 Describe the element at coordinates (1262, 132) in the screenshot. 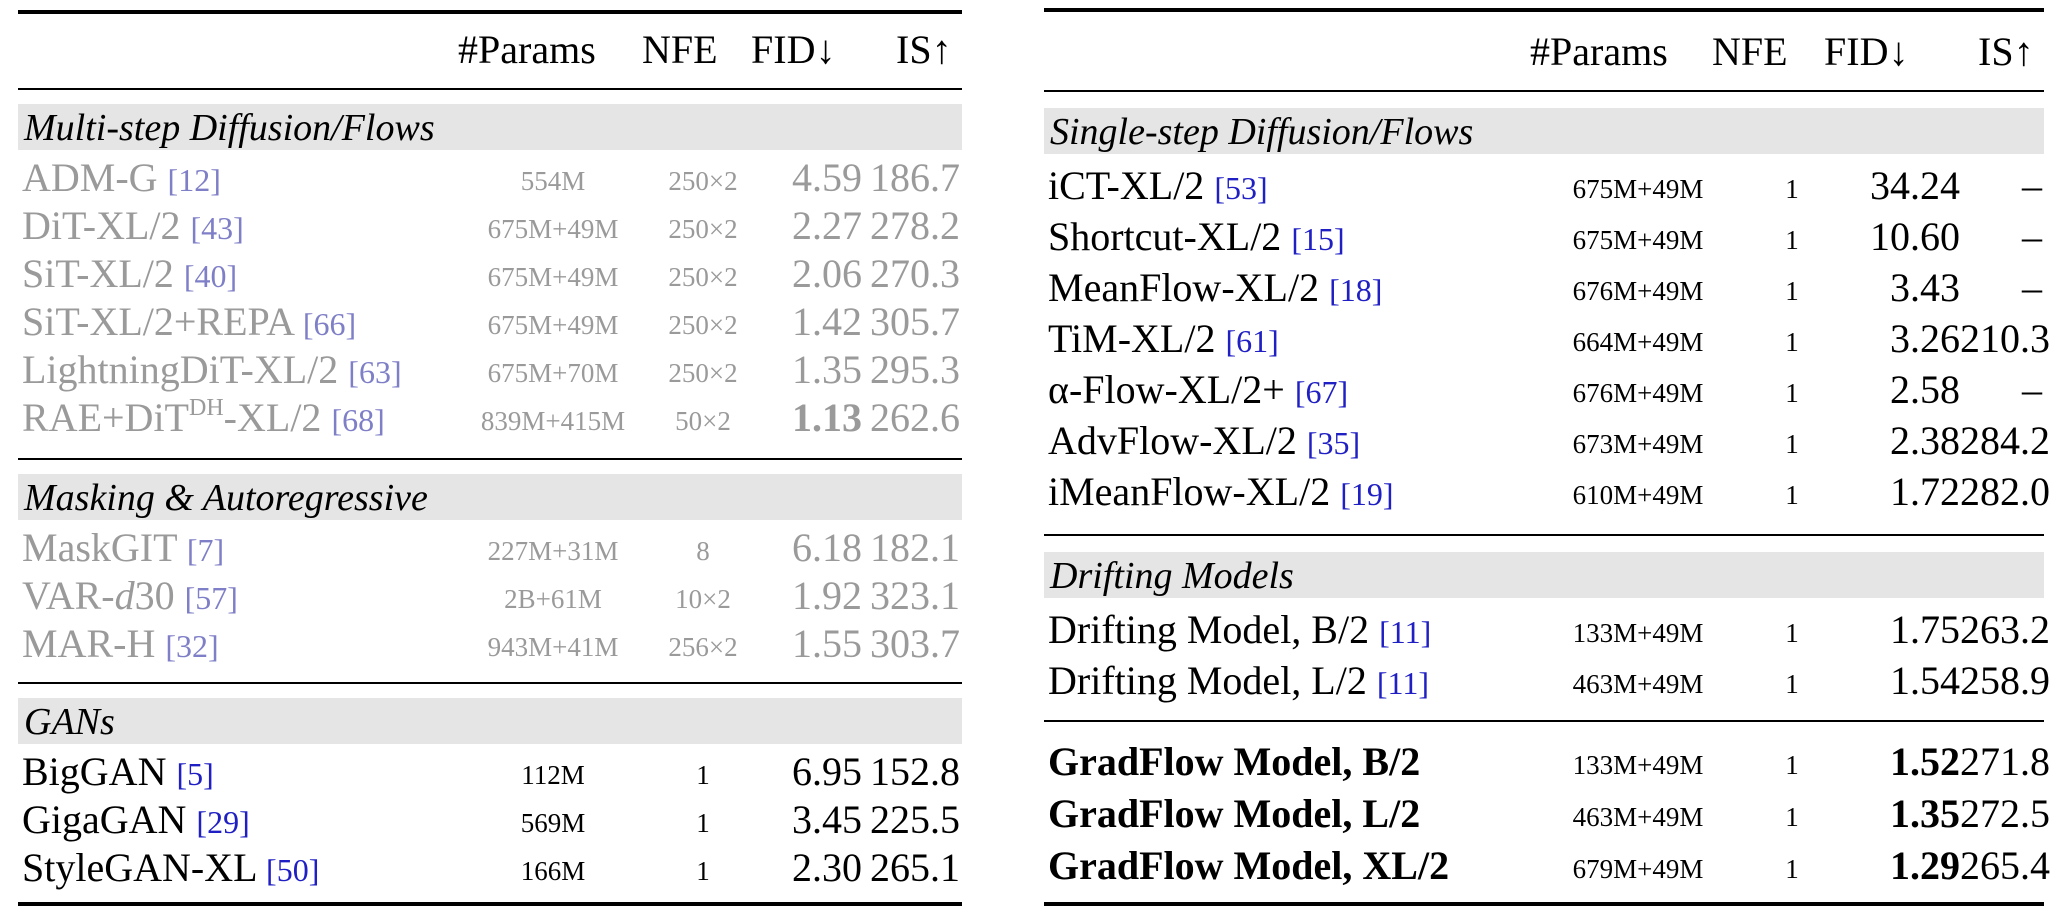

I see `section-title: Single-step Diffusion/Flows` at that location.